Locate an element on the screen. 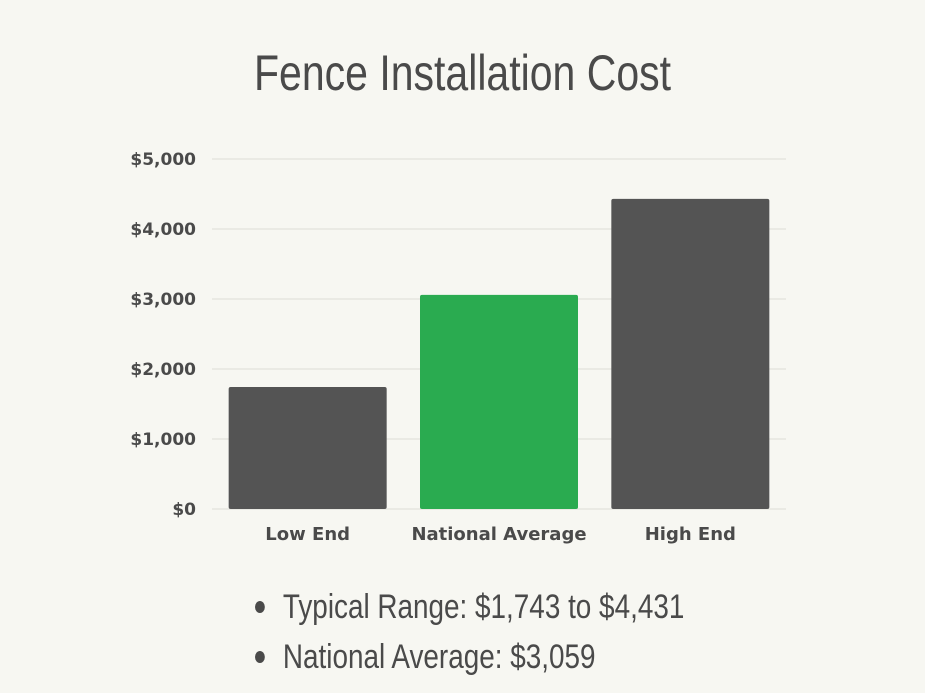  bar-high-end is located at coordinates (690, 353).